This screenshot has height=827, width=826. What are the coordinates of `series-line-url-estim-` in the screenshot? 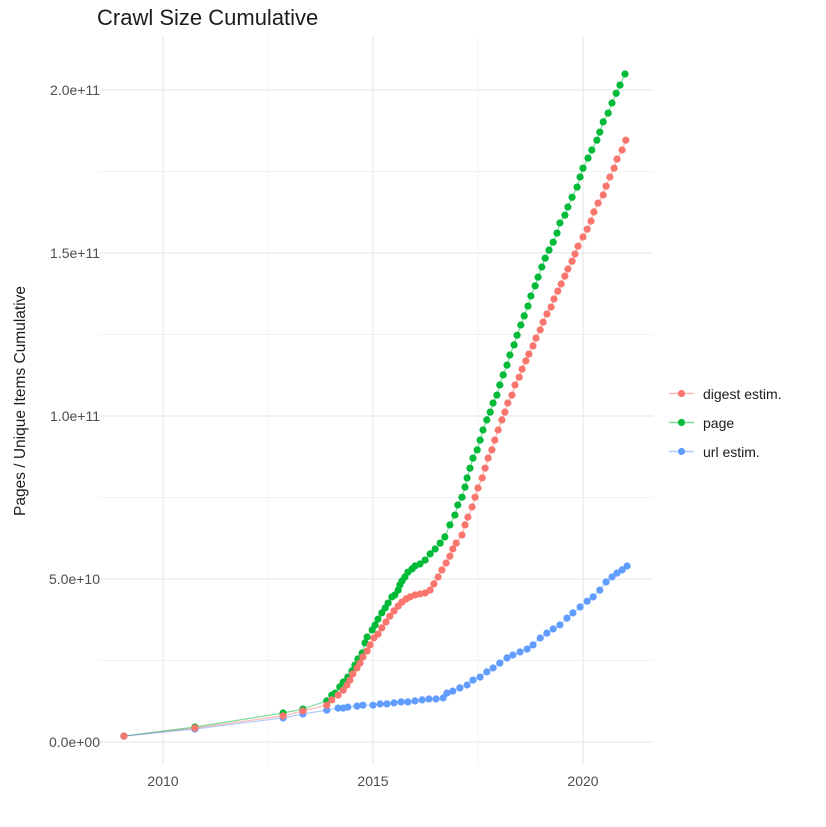 It's located at (375, 651).